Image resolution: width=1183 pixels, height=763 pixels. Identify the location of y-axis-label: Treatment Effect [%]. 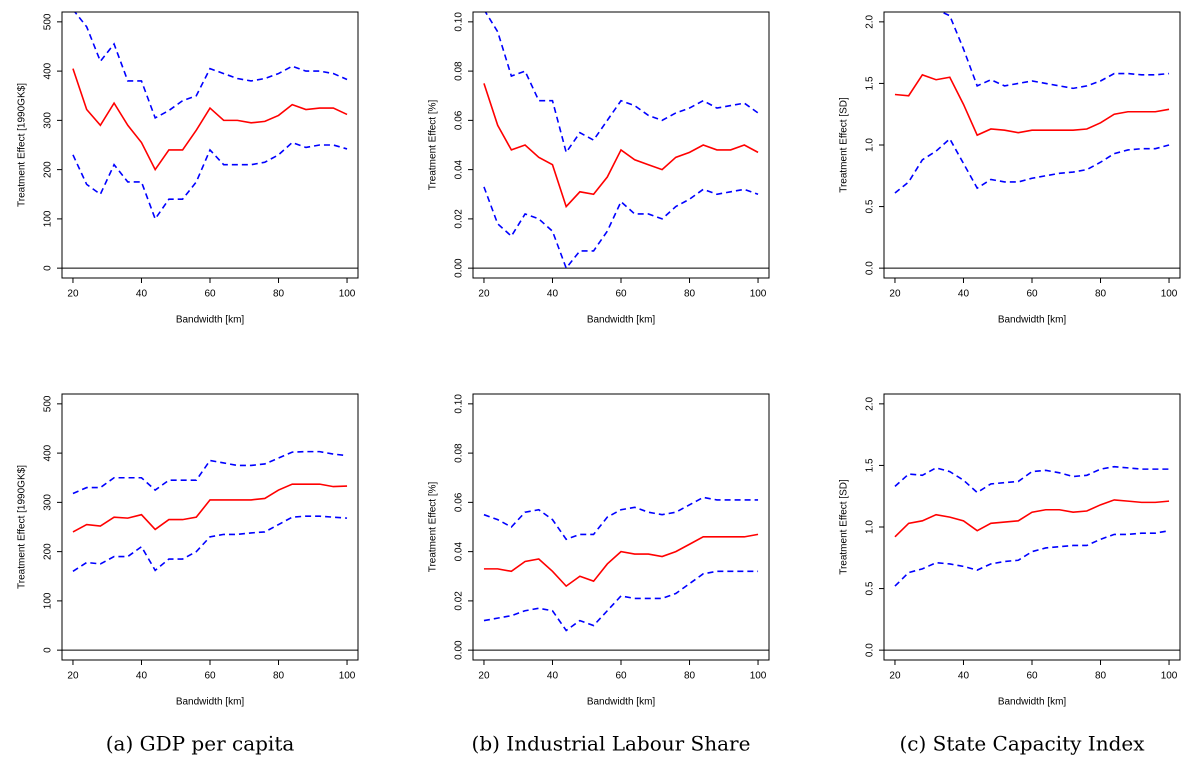
(433, 144).